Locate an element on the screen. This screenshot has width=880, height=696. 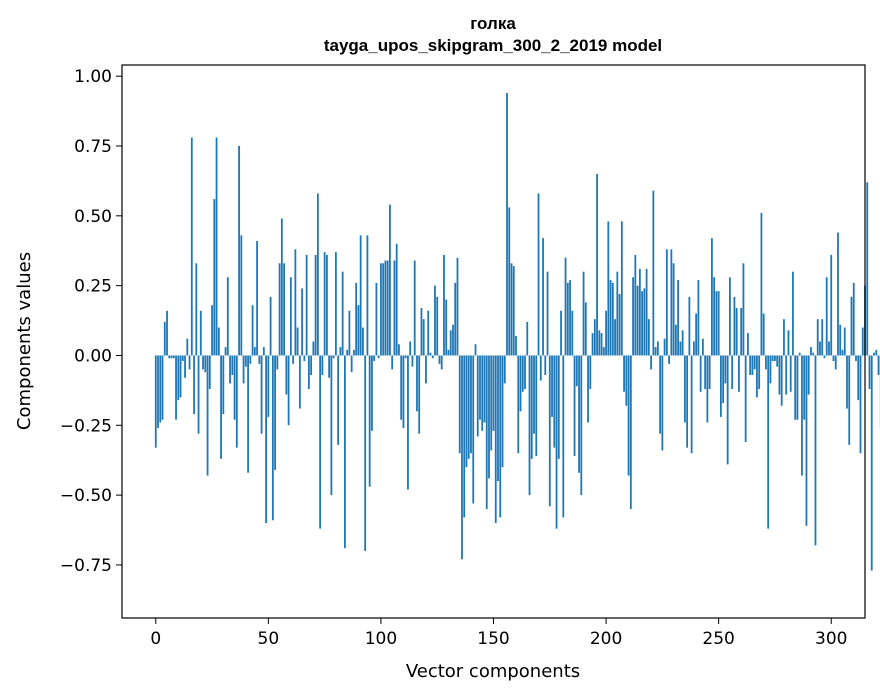
y-tick-label: −0.25 is located at coordinates (86, 426).